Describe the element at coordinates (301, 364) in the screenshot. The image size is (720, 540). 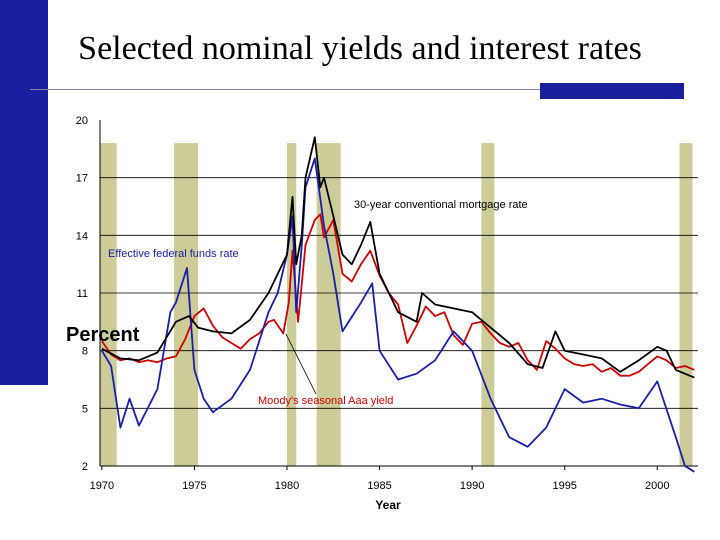
I see `annotation-leader-line` at that location.